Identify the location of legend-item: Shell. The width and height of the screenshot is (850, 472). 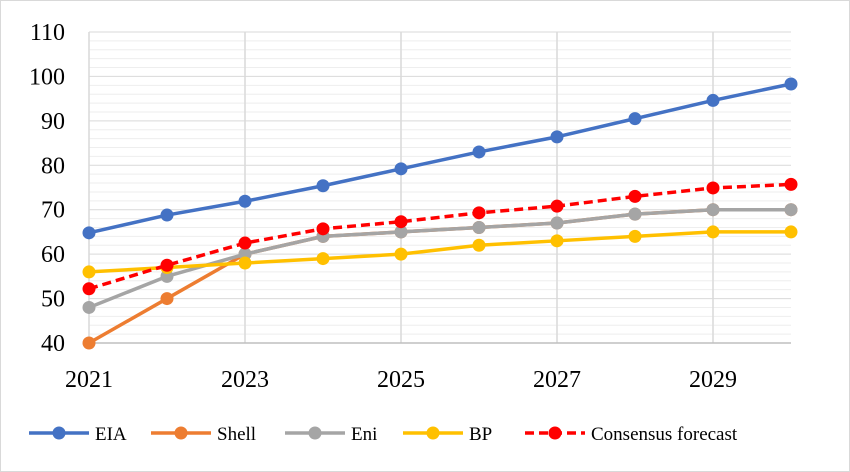
(203, 434).